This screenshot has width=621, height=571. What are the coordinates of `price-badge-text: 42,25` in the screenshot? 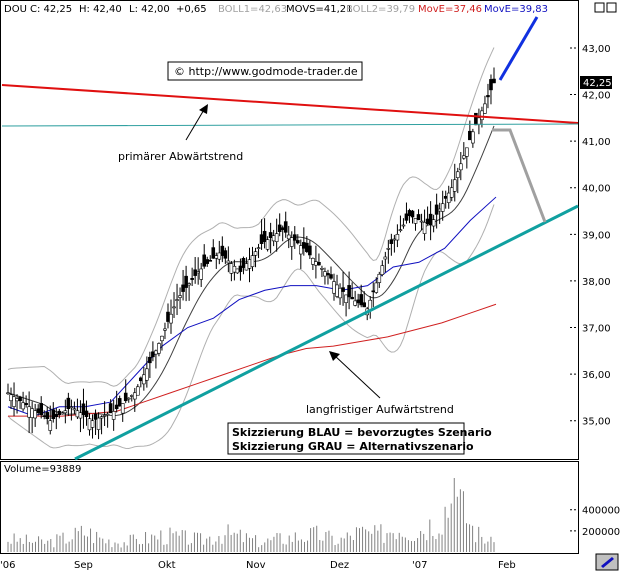 It's located at (597, 83).